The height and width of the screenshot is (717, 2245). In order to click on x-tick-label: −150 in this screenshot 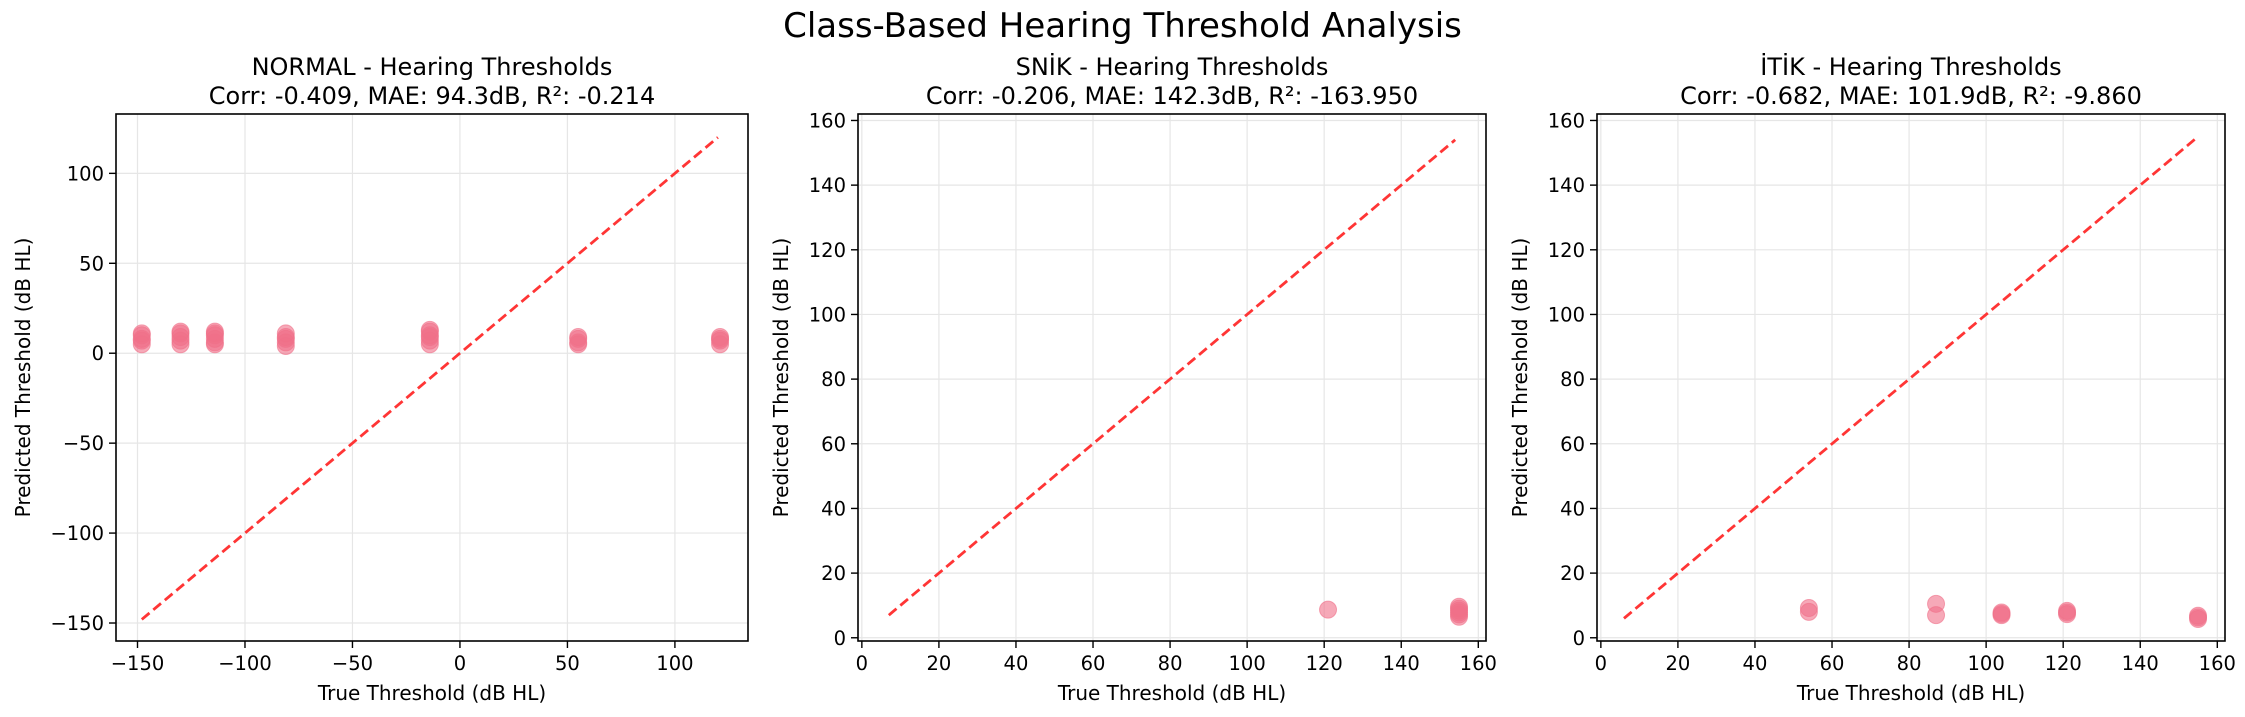, I will do `click(138, 663)`.